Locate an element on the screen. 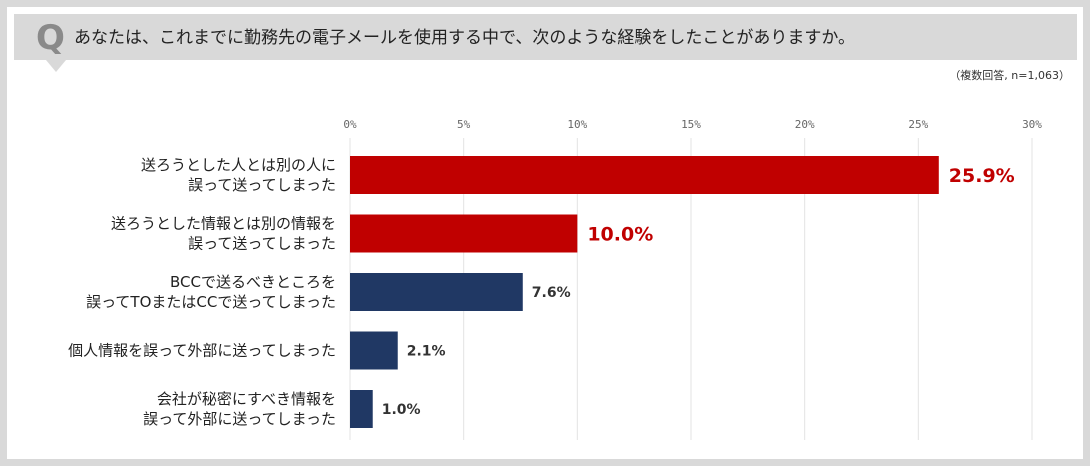  data-label: 7.6% is located at coordinates (551, 293).